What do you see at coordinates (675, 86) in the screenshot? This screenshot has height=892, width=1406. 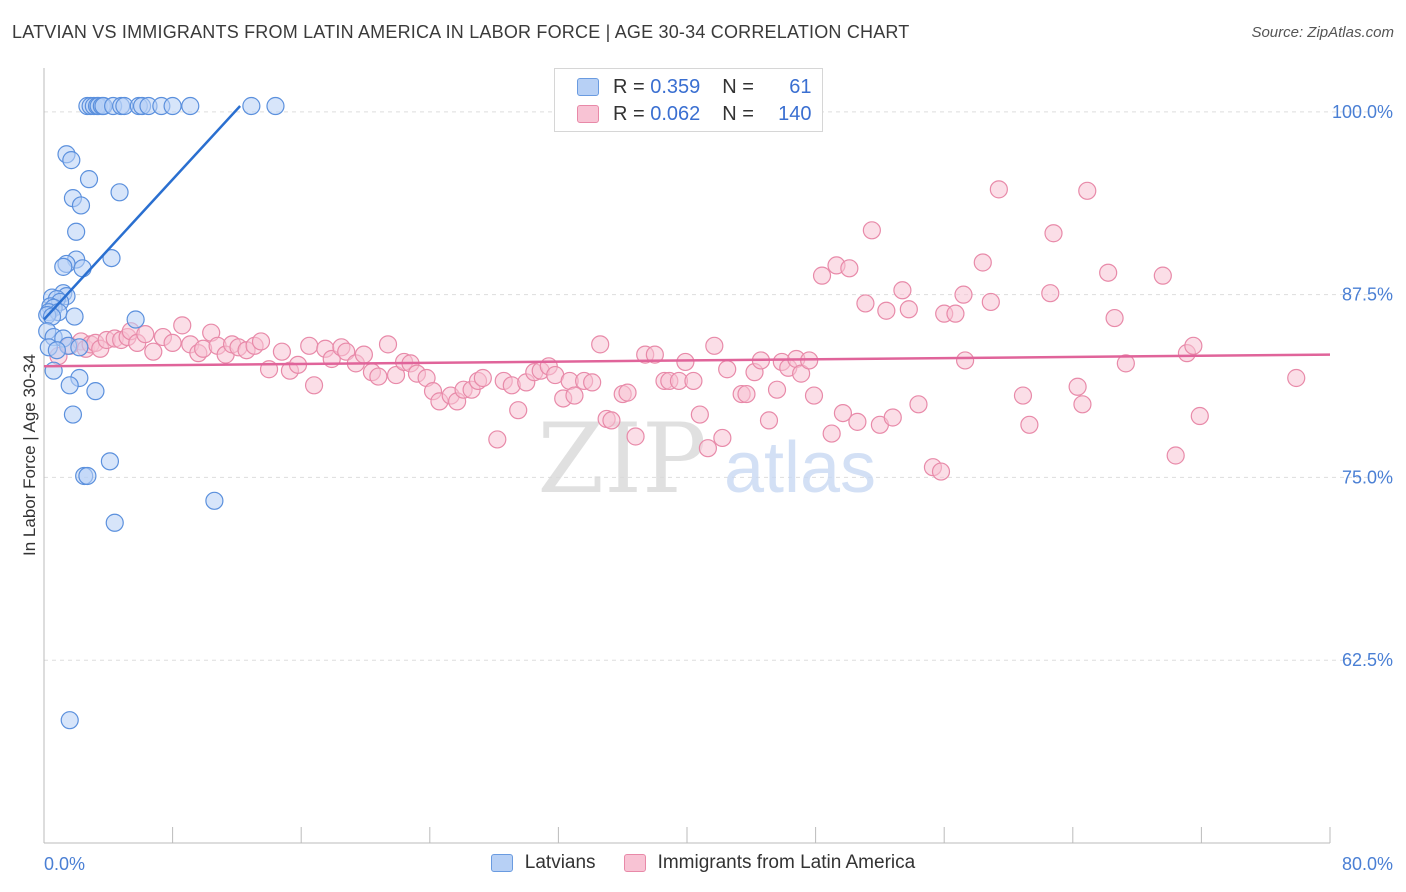 I see `latvians-r-value: 0.359` at bounding box center [675, 86].